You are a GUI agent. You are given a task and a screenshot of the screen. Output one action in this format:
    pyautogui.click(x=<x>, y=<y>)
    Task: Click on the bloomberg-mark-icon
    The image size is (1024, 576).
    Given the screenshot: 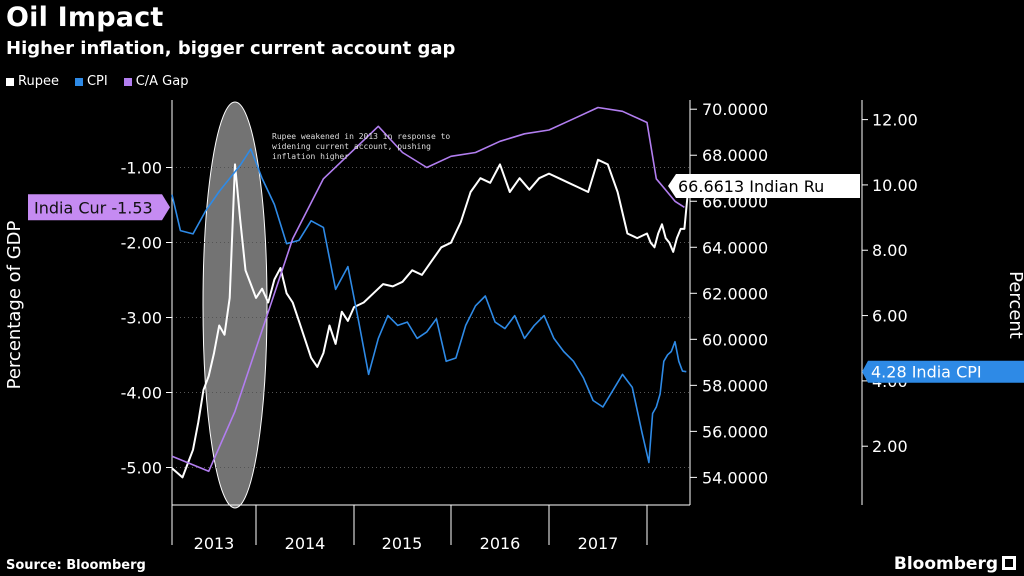 What is the action you would take?
    pyautogui.click(x=1009, y=563)
    